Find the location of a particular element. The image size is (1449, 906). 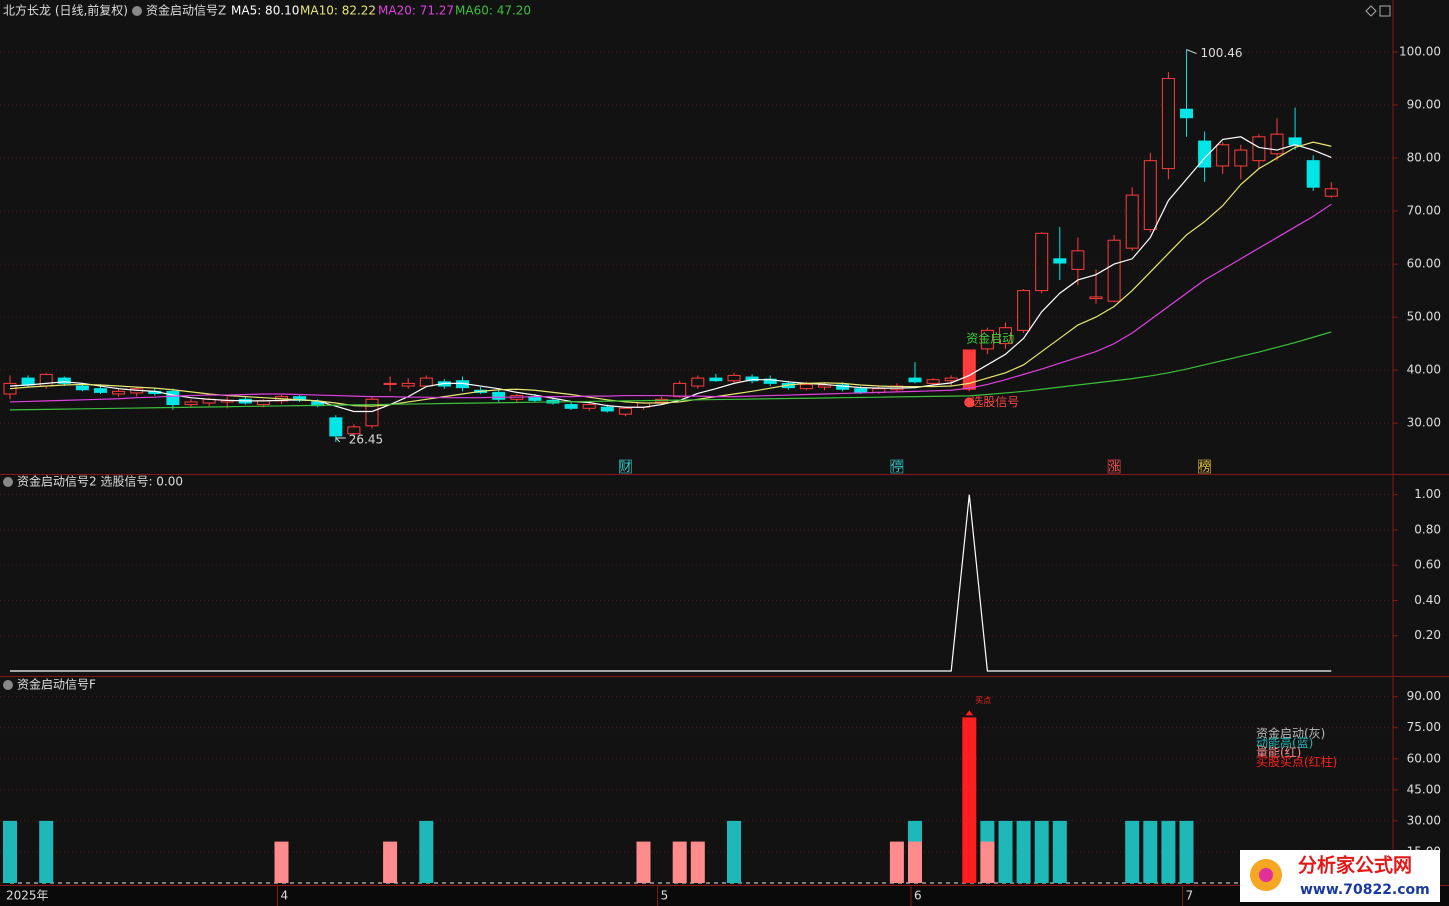

event-label: 涨 is located at coordinates (1114, 466).